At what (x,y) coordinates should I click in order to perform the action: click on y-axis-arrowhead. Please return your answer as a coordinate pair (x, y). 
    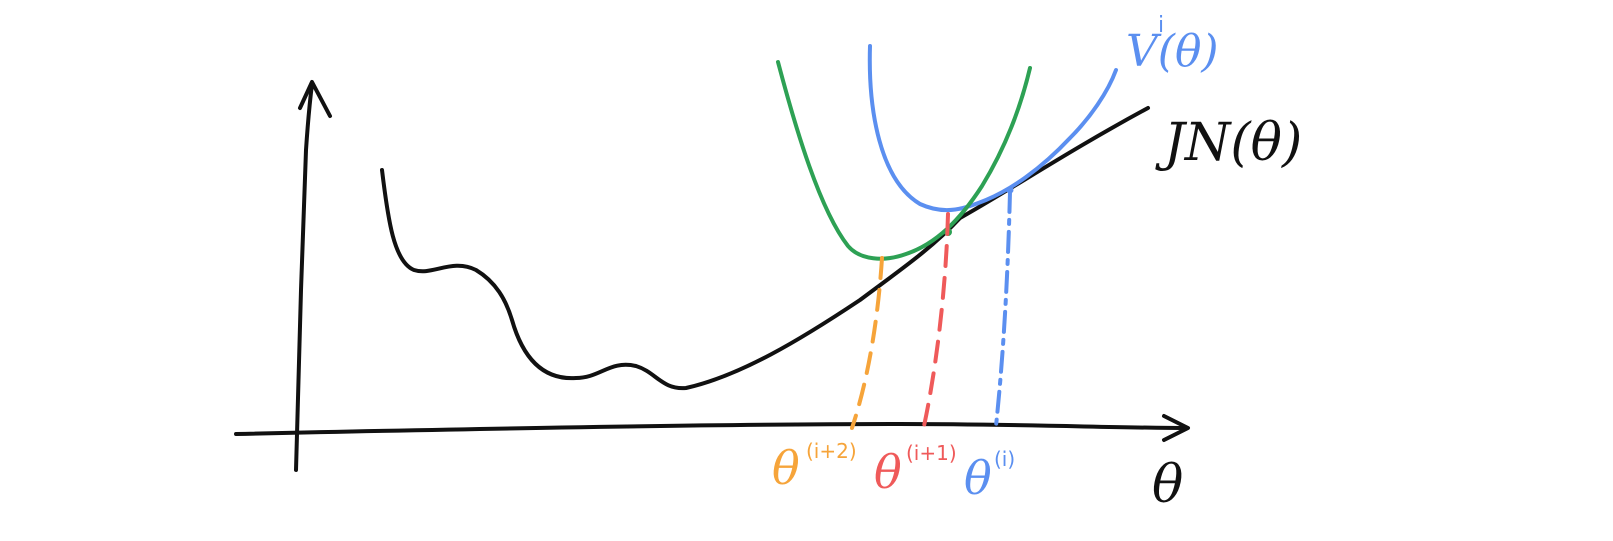
    Looking at the image, I should click on (315, 99).